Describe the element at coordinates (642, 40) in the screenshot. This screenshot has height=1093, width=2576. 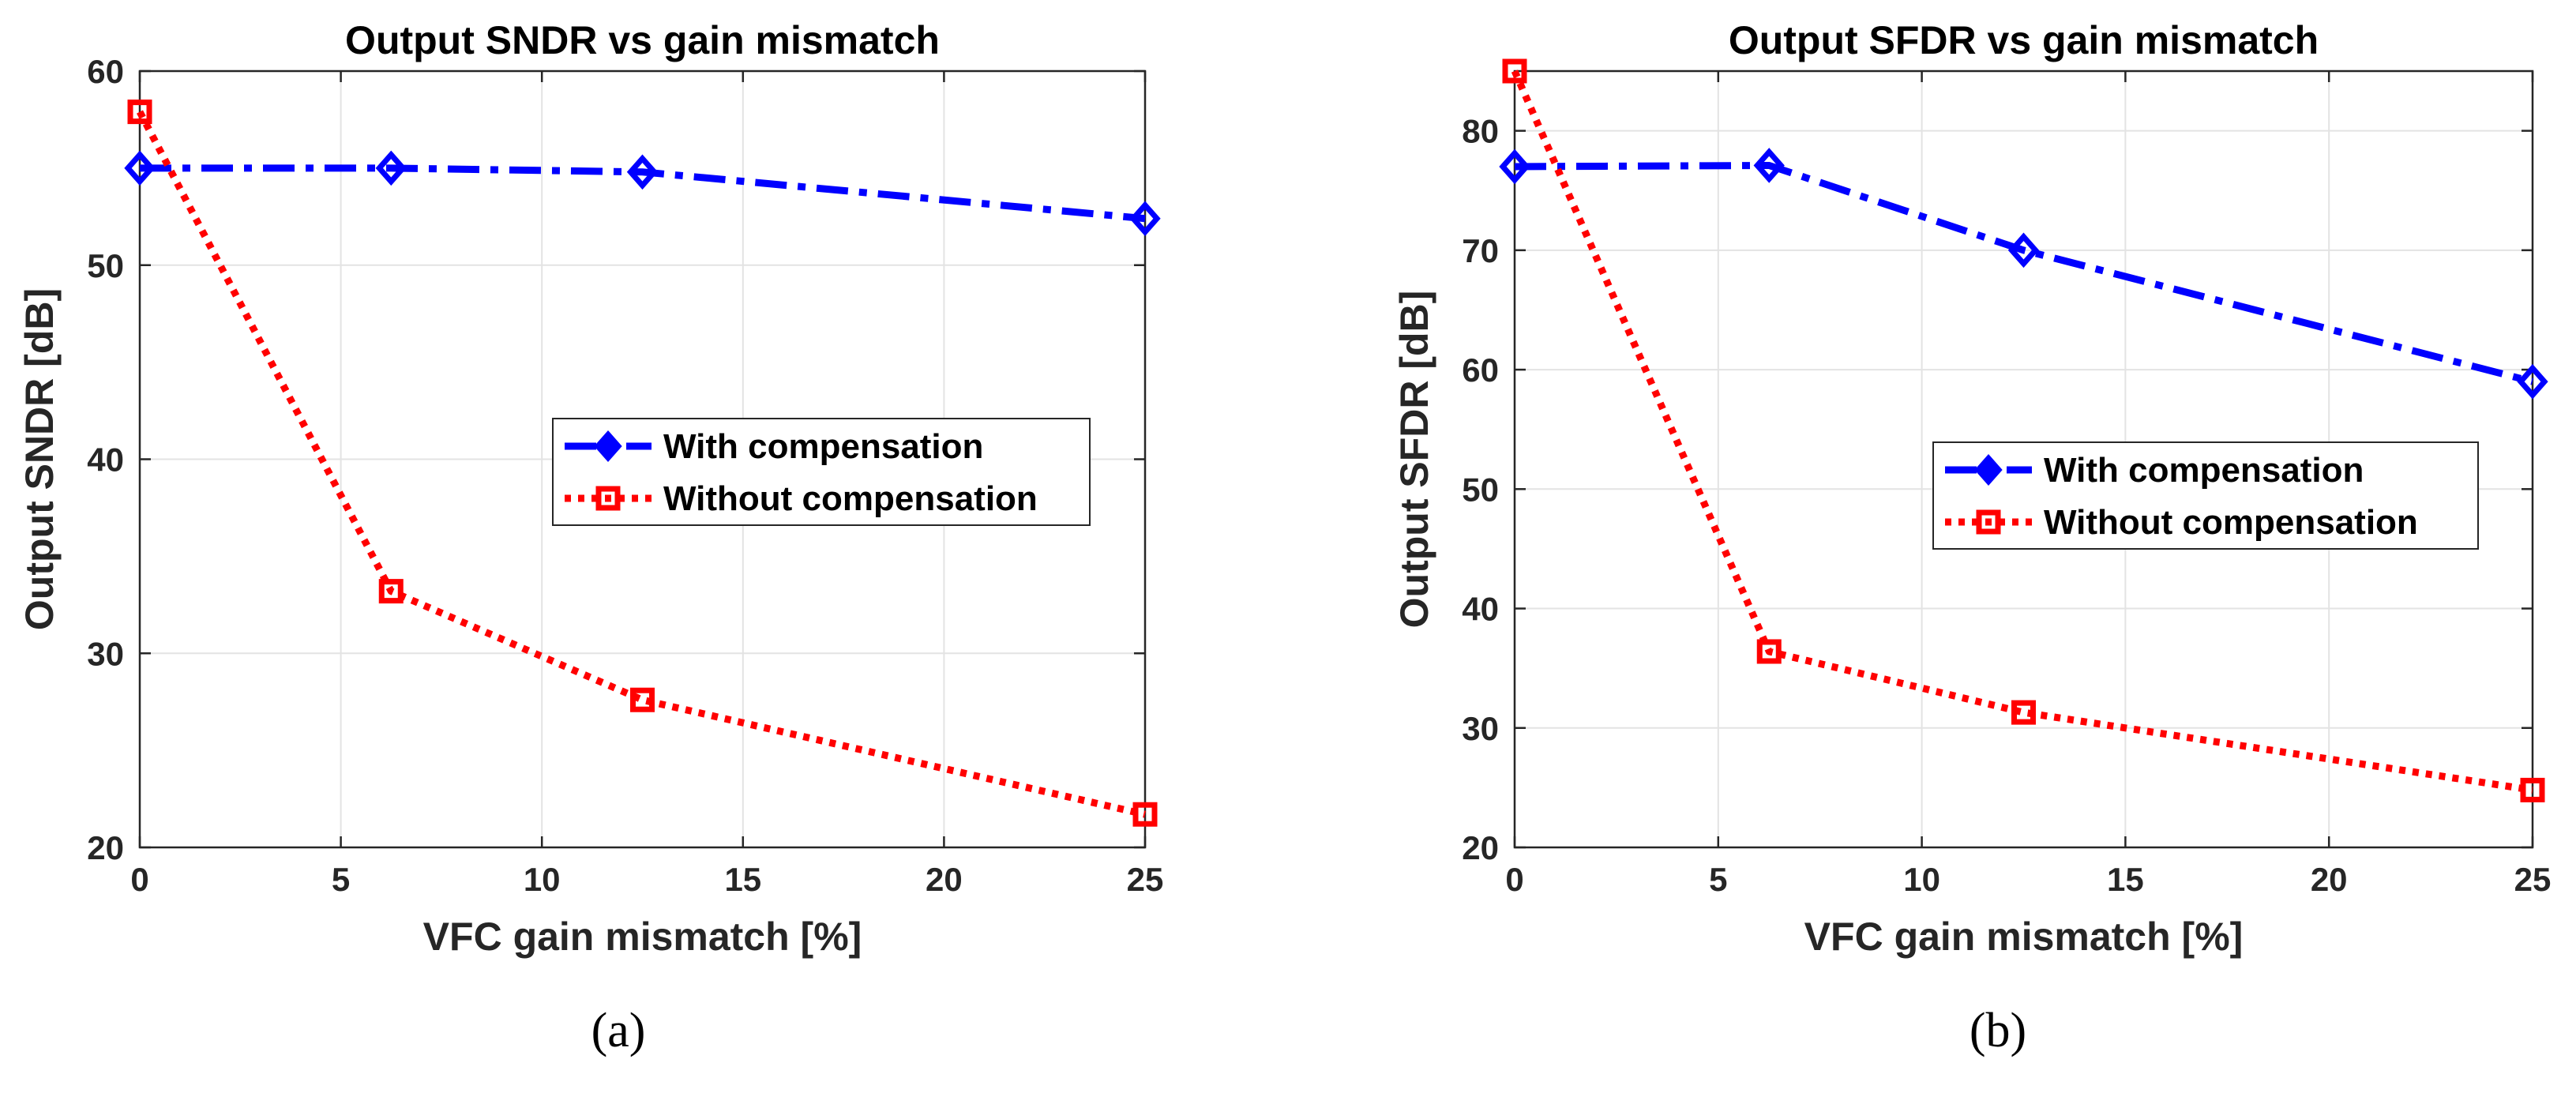
I see `chart-title: Output SNDR vs gain mismatch` at that location.